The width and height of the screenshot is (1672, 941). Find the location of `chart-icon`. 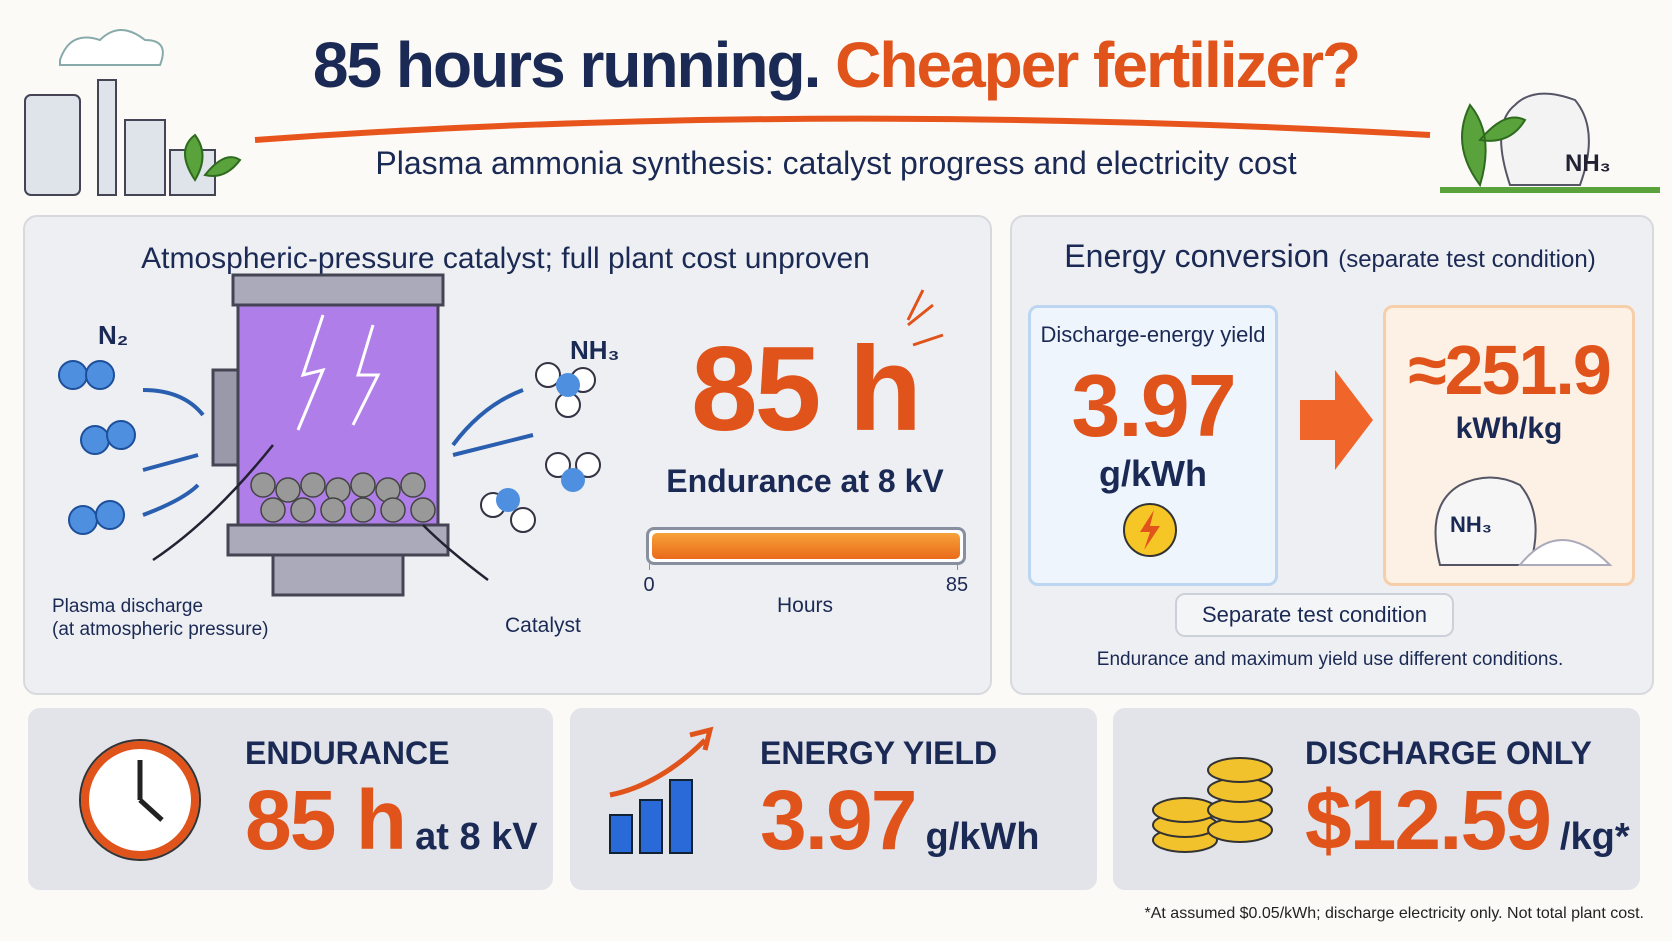

chart-icon is located at coordinates (661, 790).